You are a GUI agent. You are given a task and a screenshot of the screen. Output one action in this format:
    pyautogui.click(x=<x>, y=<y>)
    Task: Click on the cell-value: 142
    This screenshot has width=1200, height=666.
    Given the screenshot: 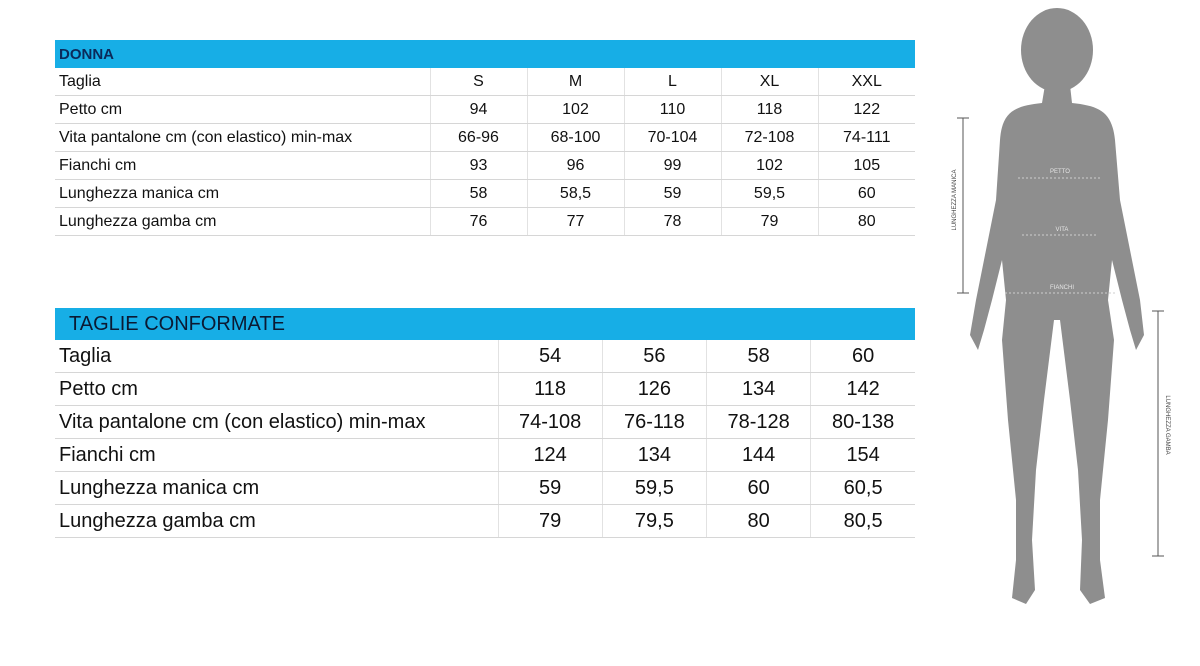 What is the action you would take?
    pyautogui.click(x=862, y=389)
    